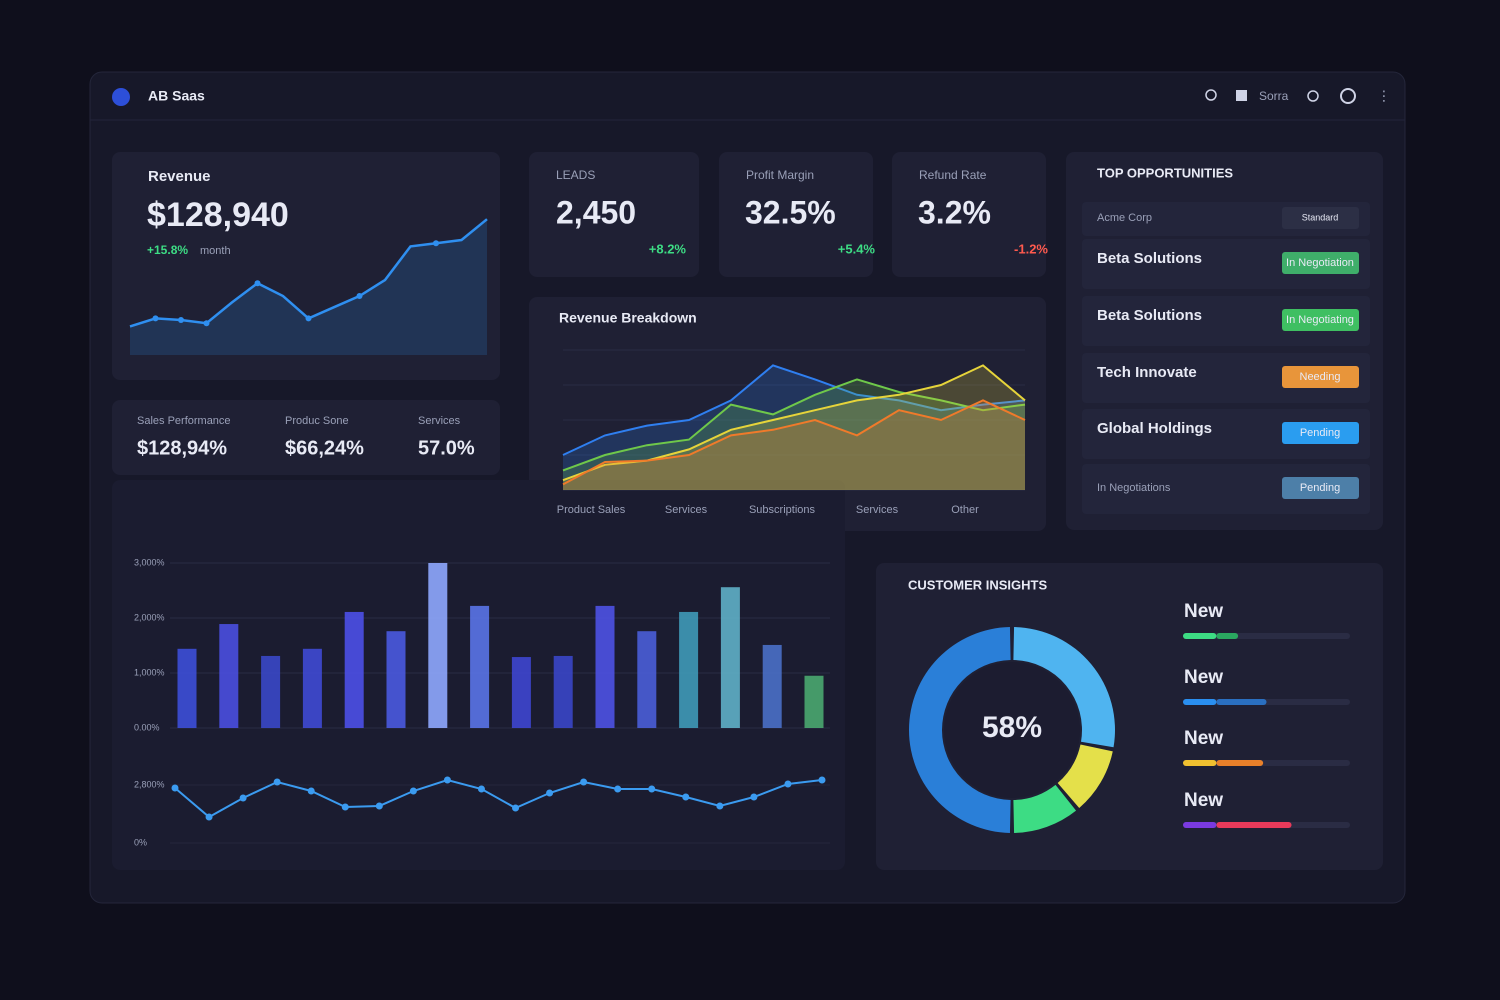  What do you see at coordinates (140, 842) in the screenshot?
I see `y-tick-label: 0%` at bounding box center [140, 842].